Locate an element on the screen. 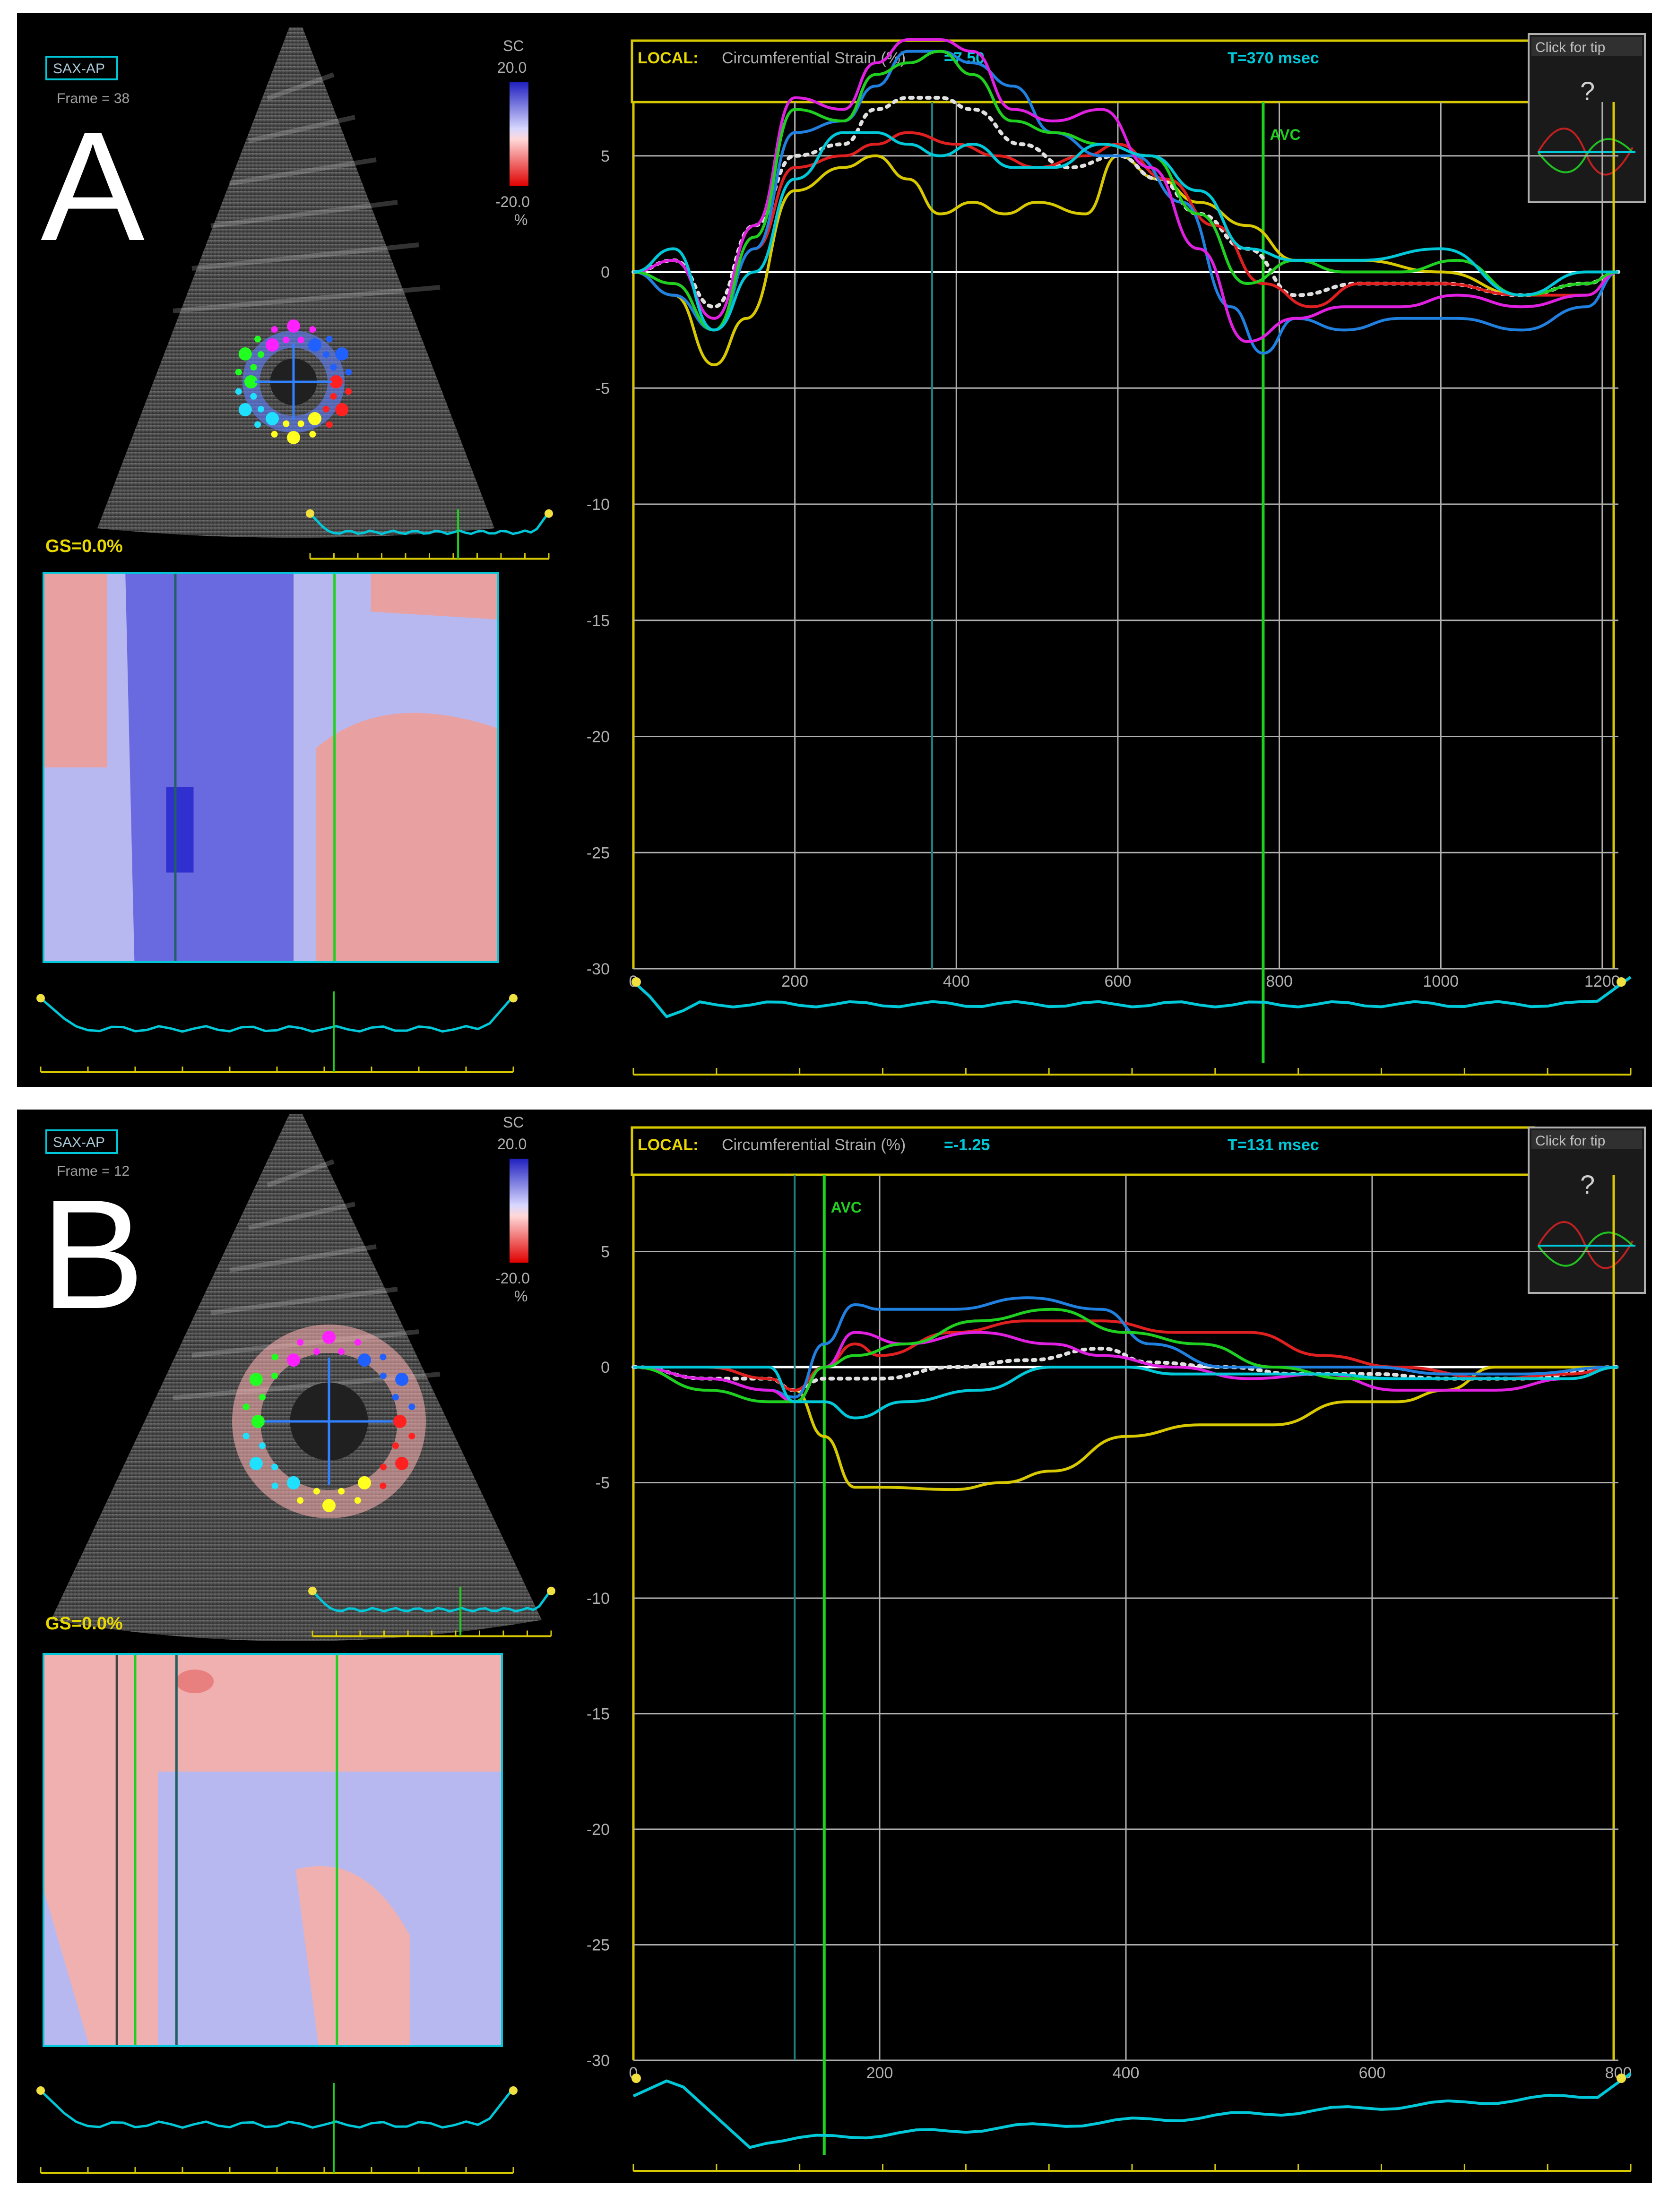 The height and width of the screenshot is (2212, 1669). y-tick-label: -30 is located at coordinates (598, 969).